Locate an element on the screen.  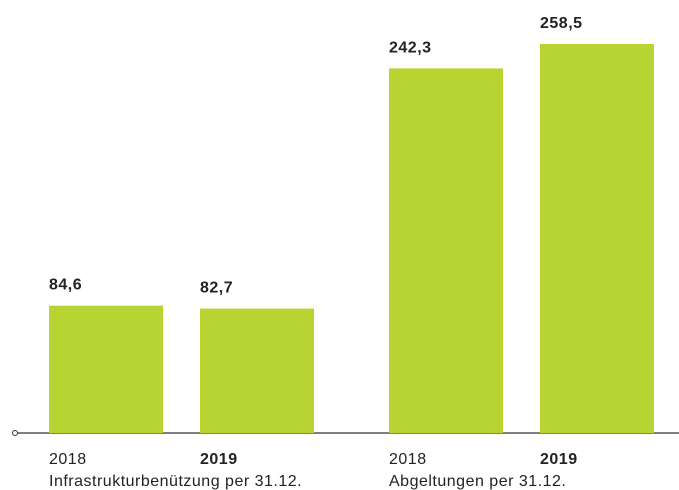
group-label: Infrastrukturbenützung per 31.12. is located at coordinates (175, 481).